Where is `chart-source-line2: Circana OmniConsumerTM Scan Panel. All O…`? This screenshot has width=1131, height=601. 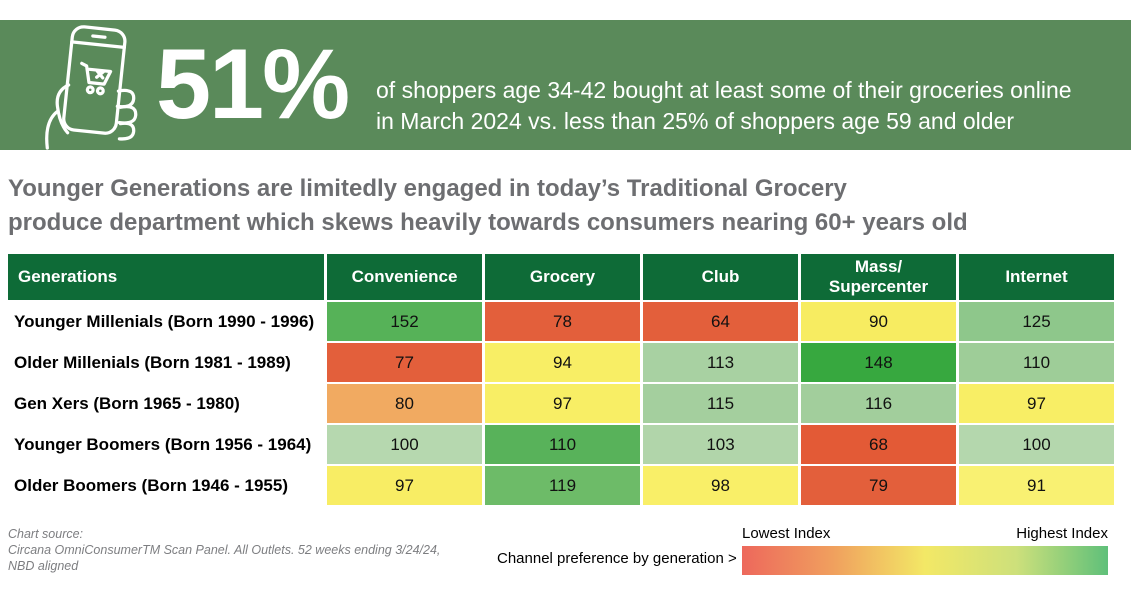
chart-source-line2: Circana OmniConsumerTM Scan Panel. All O… is located at coordinates (224, 550).